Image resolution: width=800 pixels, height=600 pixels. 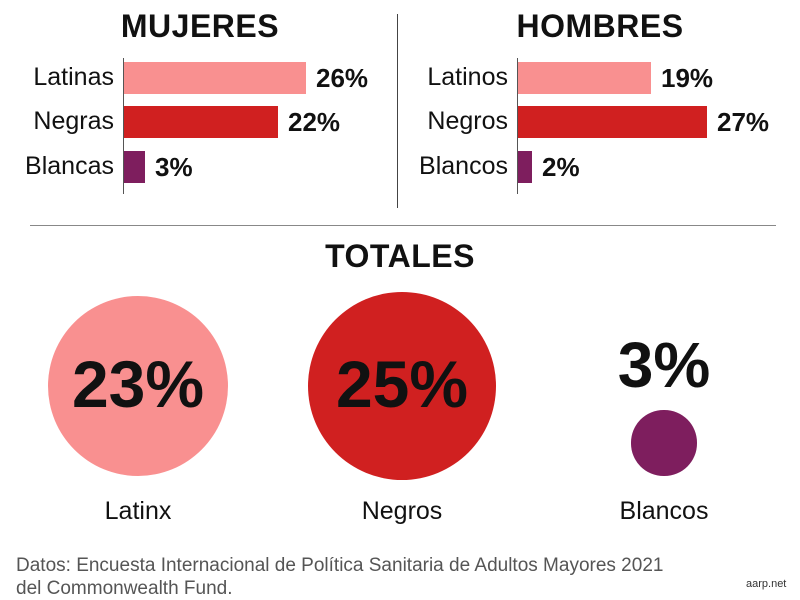 I want to click on men-title: HOMBRES, so click(x=600, y=26).